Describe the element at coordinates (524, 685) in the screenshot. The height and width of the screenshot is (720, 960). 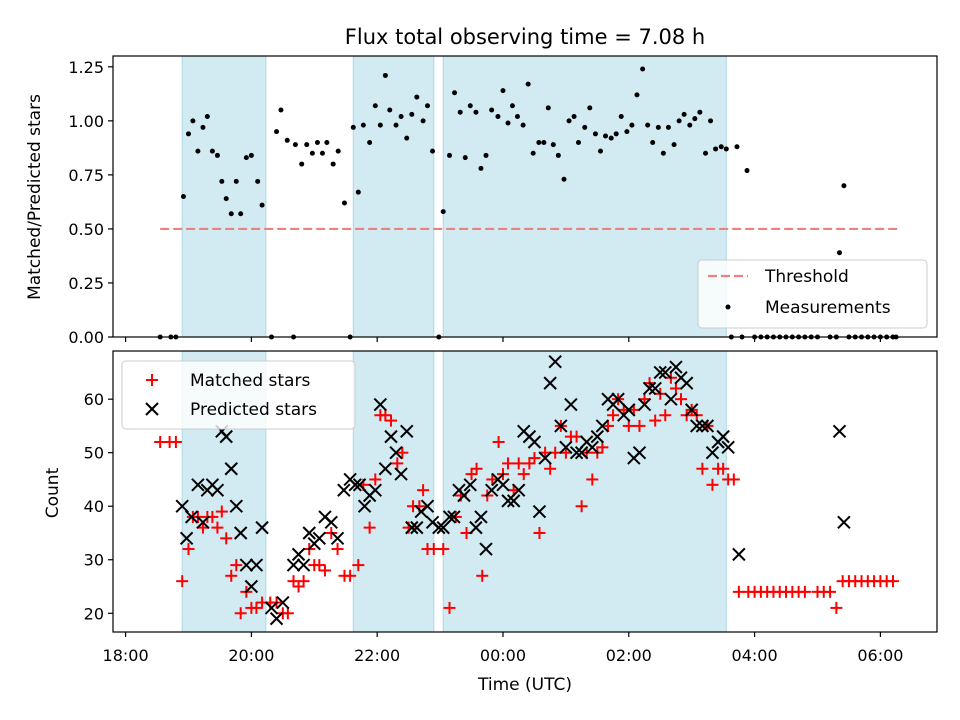
I see `x-axis-label: Time (UTC)` at that location.